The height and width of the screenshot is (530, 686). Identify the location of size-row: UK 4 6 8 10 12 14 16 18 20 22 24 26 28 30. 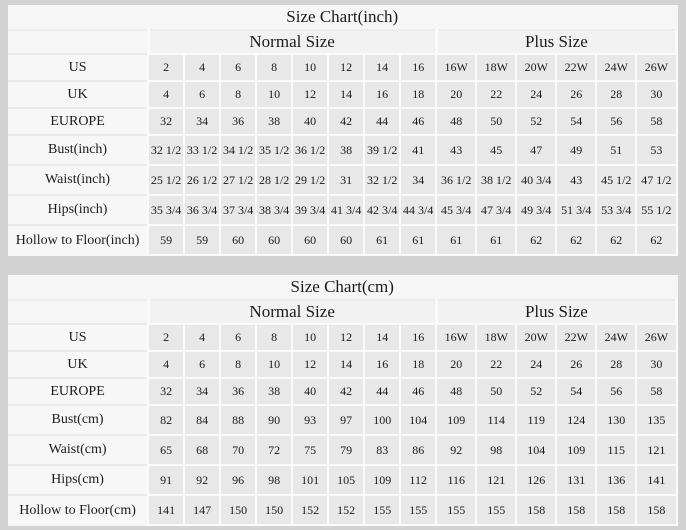
(343, 94).